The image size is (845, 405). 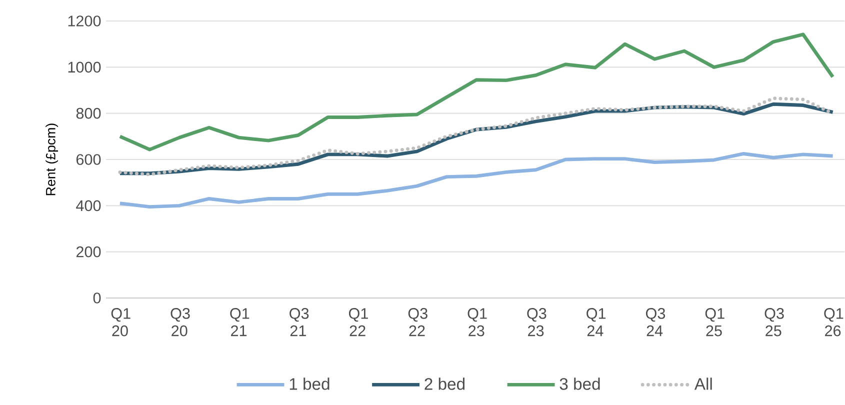 What do you see at coordinates (97, 298) in the screenshot?
I see `y-tick-label: 0` at bounding box center [97, 298].